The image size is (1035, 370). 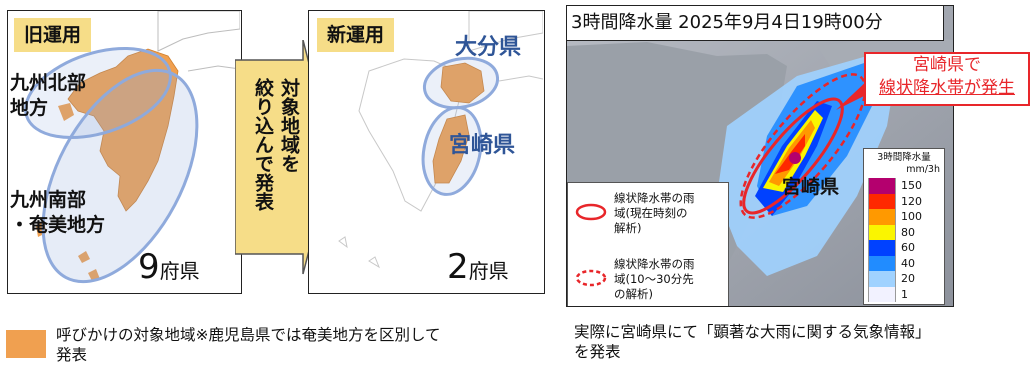 I want to click on region-label-south: 九州南部 ・奄美地方, so click(x=58, y=212).